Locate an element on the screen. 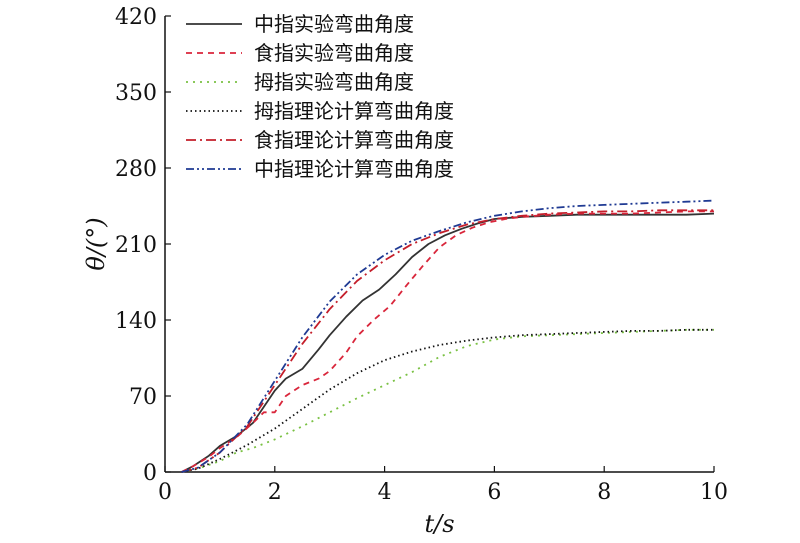  x-axis-title: t/s is located at coordinates (439, 524).